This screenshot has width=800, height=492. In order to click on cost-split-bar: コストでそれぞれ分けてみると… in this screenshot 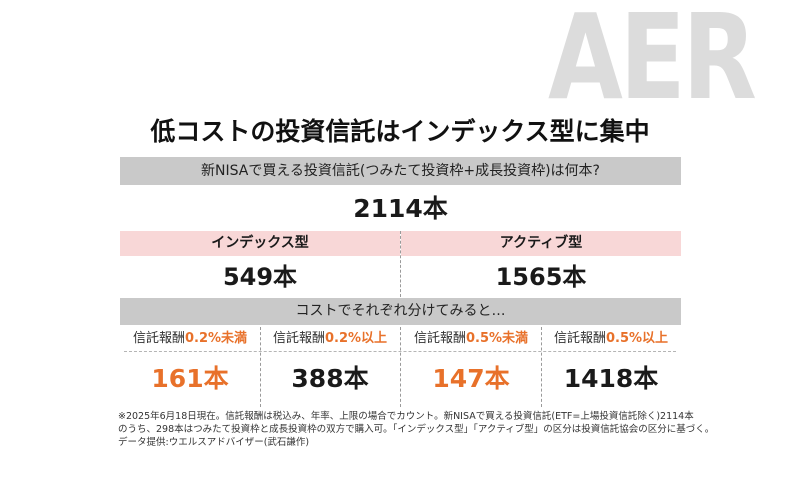, I will do `click(400, 311)`.